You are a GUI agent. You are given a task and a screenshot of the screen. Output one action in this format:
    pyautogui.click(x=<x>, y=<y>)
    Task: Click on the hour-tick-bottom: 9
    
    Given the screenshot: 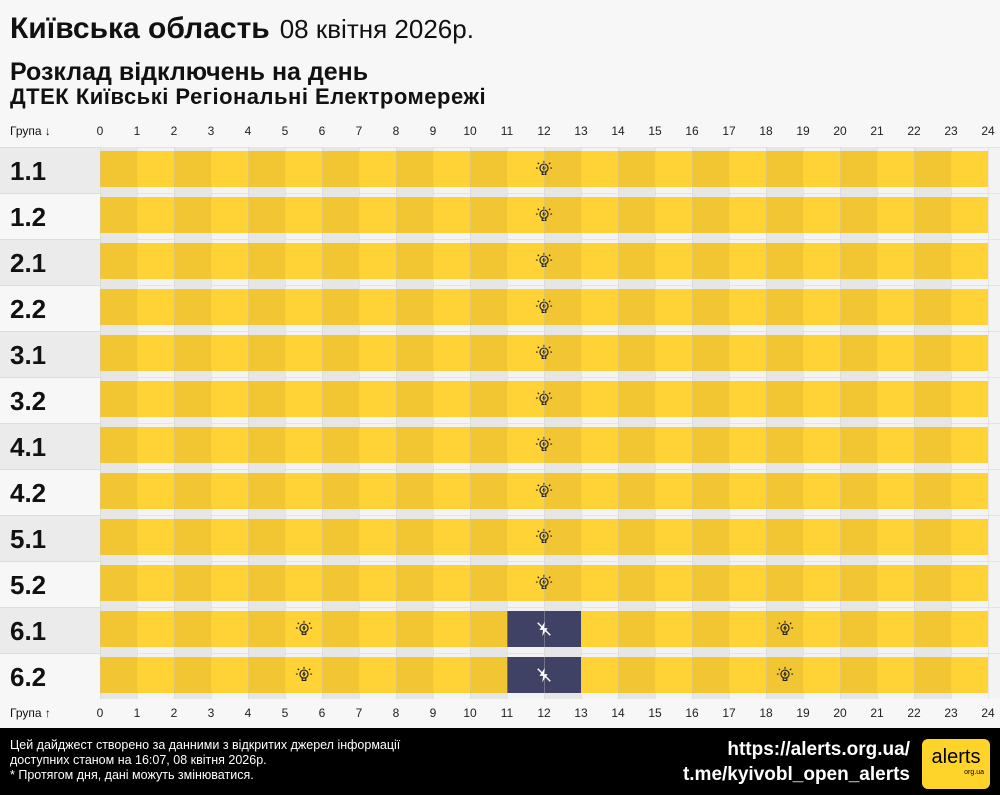 What is the action you would take?
    pyautogui.click(x=433, y=713)
    